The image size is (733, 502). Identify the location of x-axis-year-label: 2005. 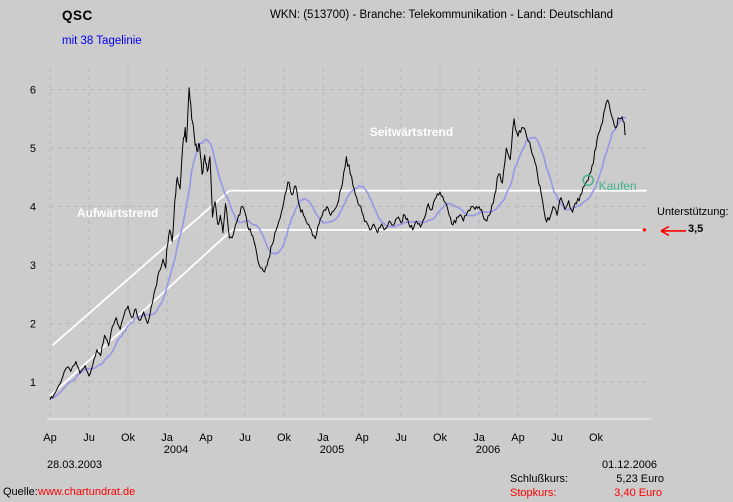
(332, 450).